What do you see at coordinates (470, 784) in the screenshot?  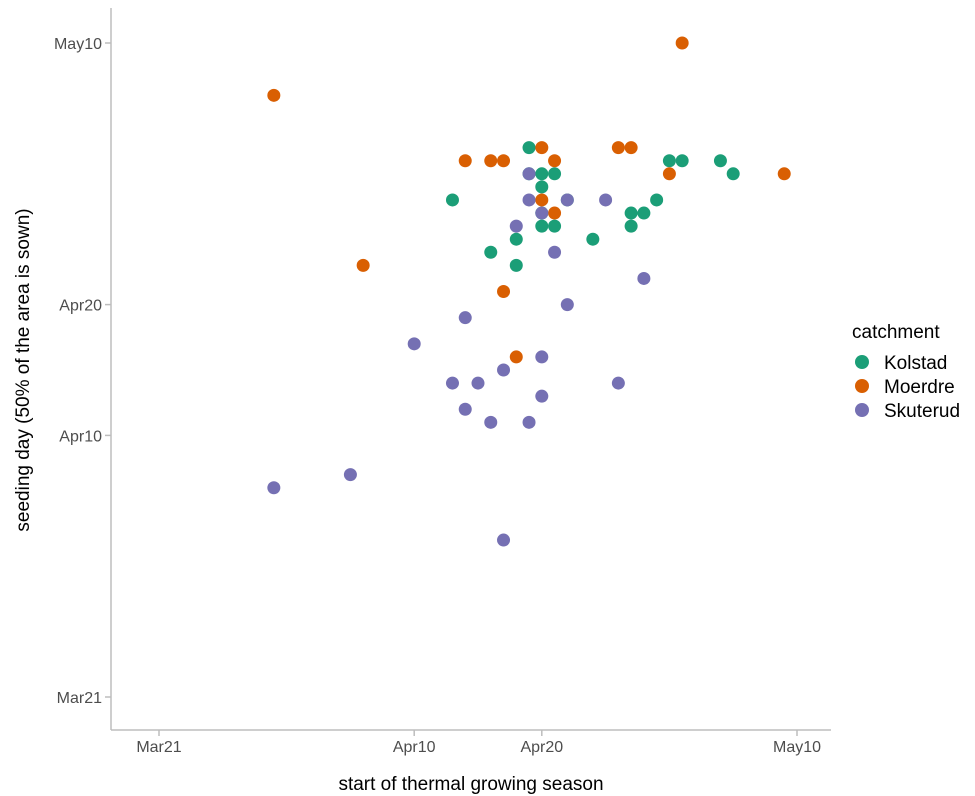 I see `x-axis-title: start of thermal growing season` at bounding box center [470, 784].